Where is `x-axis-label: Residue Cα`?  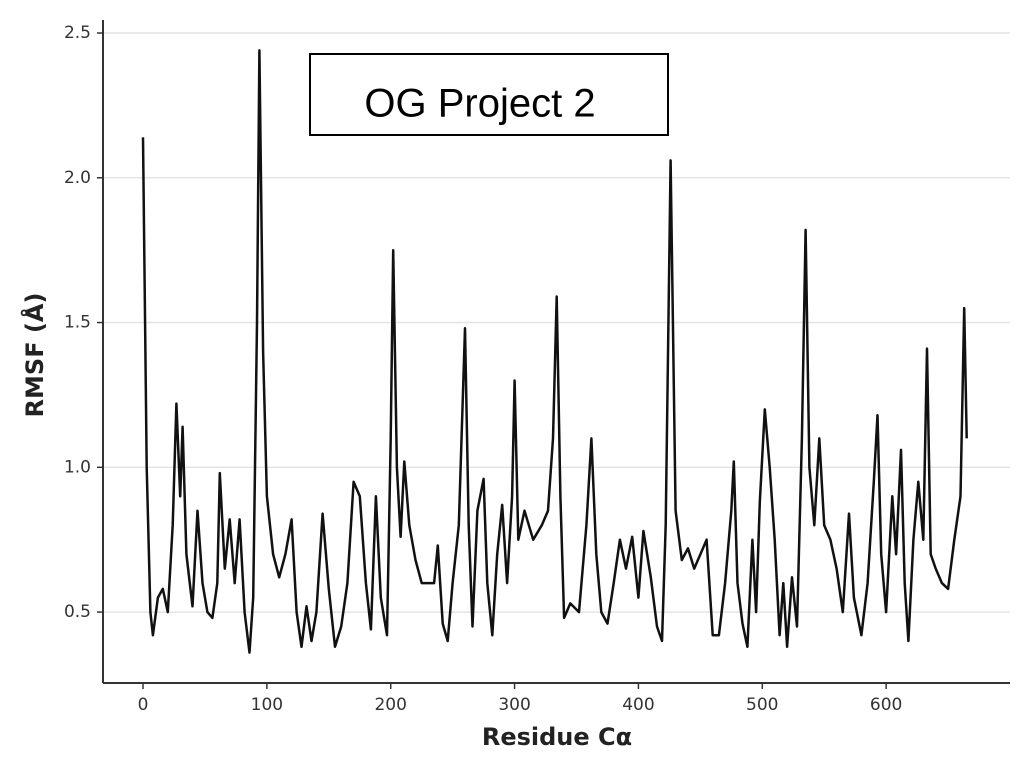
x-axis-label: Residue Cα is located at coordinates (557, 737).